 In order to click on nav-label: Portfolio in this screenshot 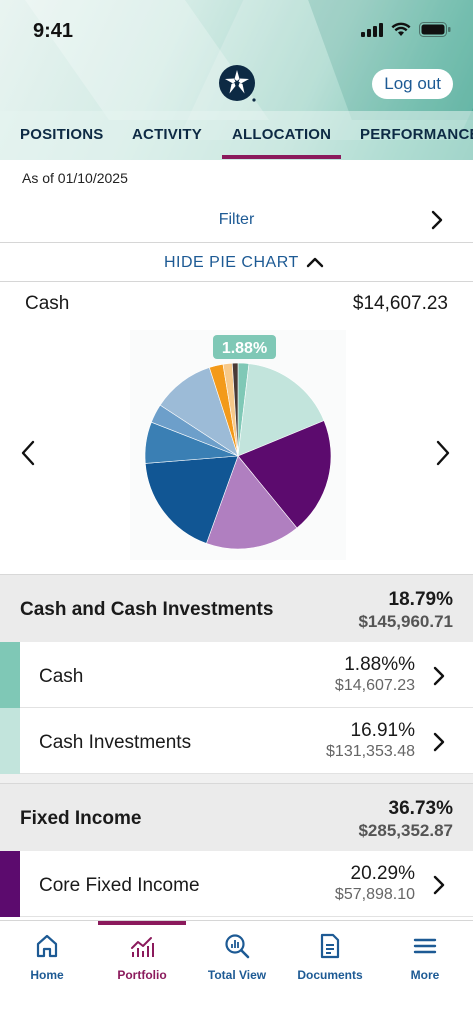, I will do `click(142, 975)`.